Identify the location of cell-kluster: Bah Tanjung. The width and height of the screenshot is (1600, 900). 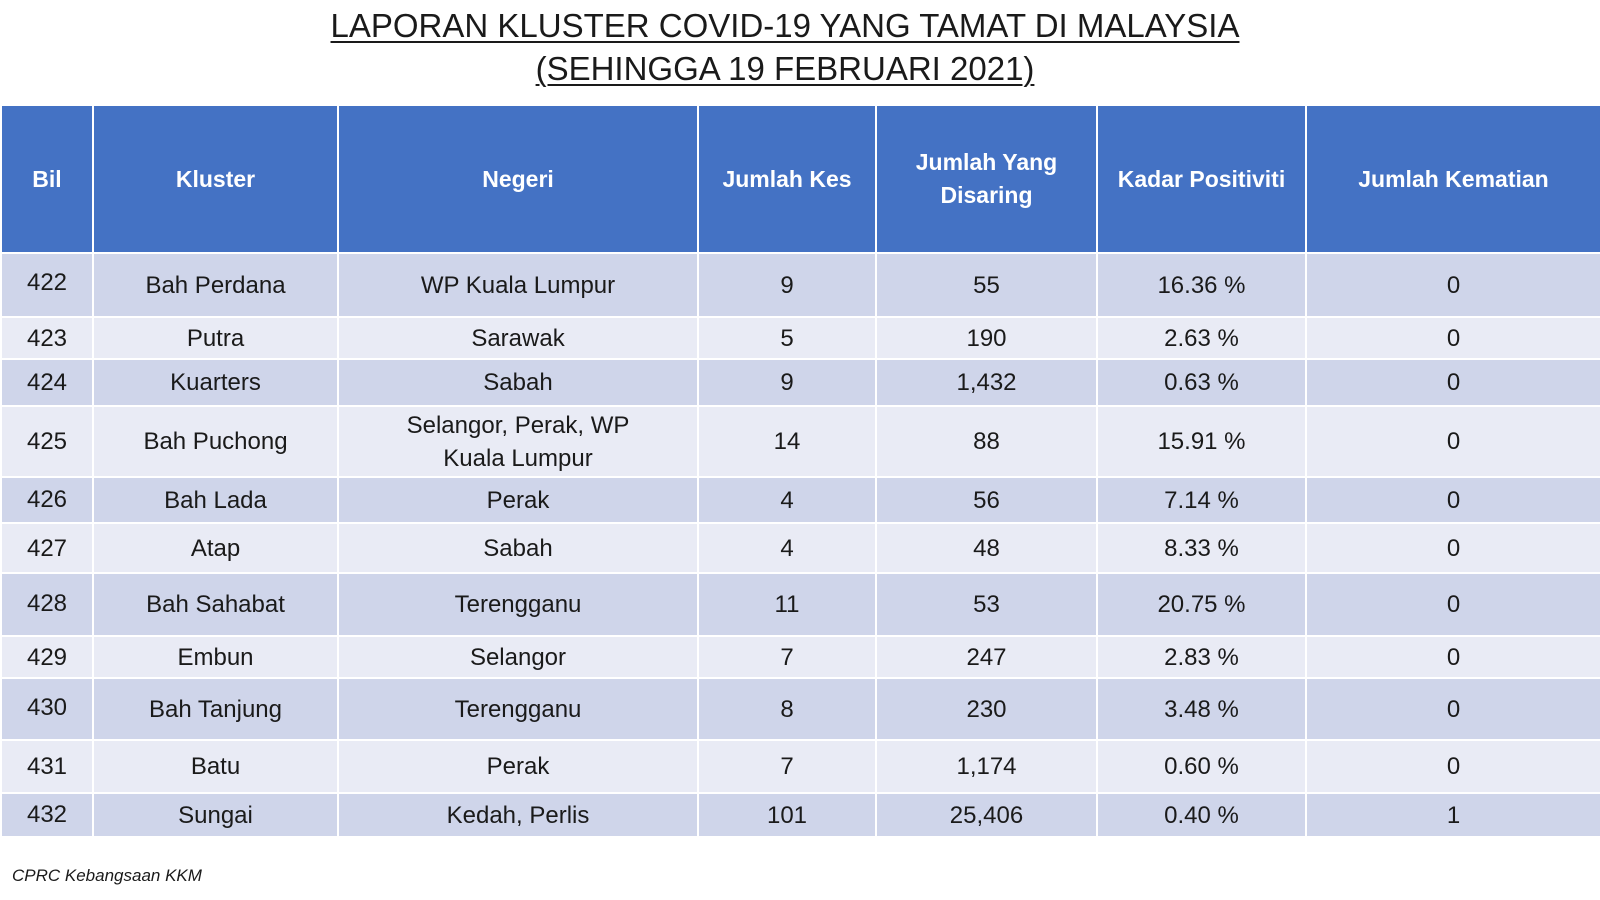
(215, 709).